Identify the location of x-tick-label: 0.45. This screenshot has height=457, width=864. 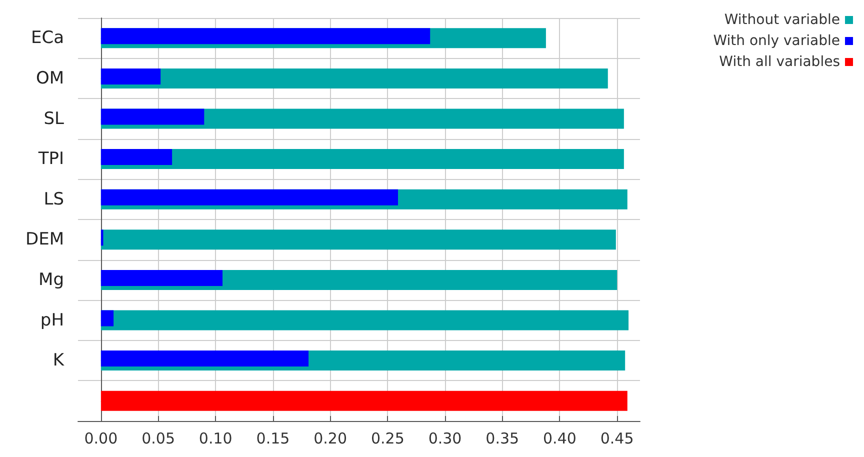
(617, 439).